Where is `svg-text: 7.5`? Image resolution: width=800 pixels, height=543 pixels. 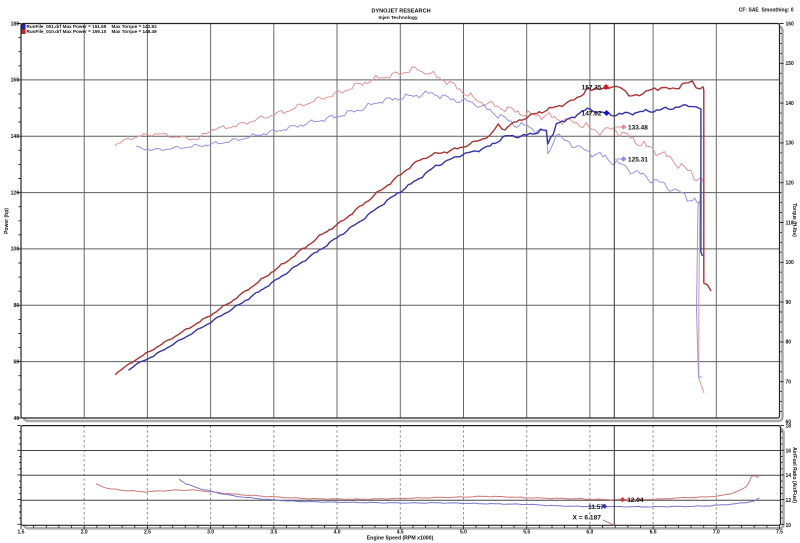 svg-text: 7.5 is located at coordinates (779, 533).